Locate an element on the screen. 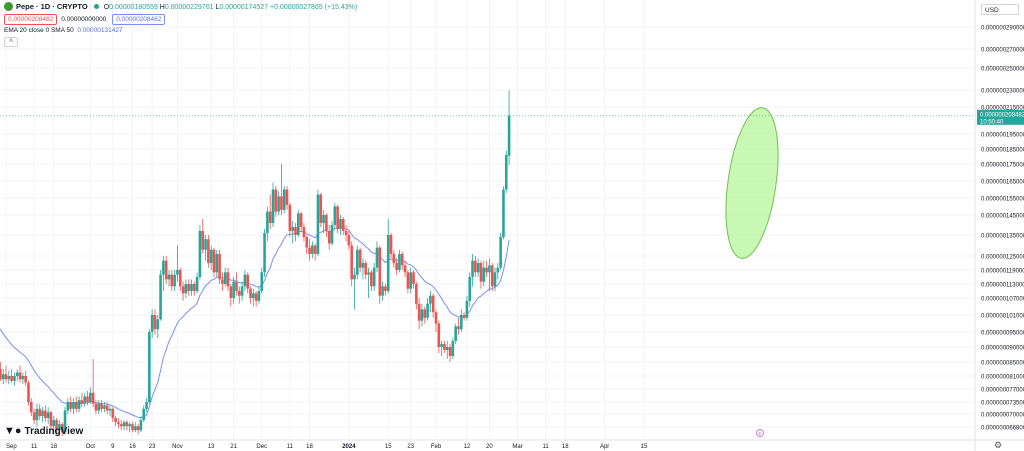 The height and width of the screenshot is (451, 1024). collapse-legend-button: ˄ is located at coordinates (11, 42).